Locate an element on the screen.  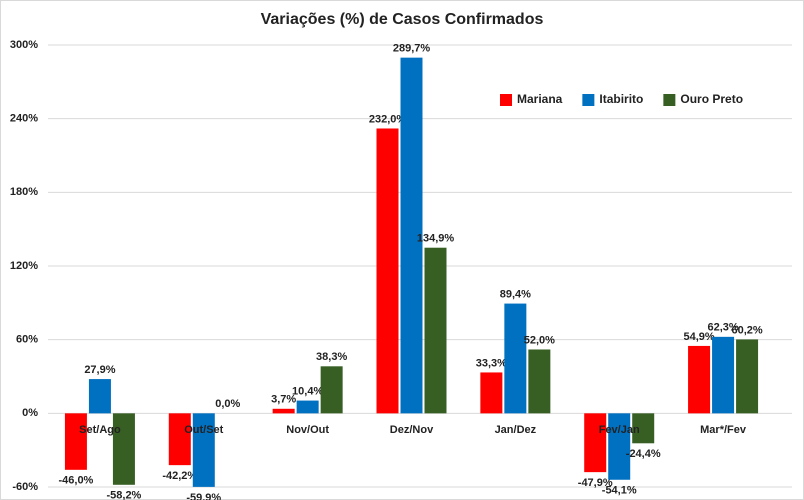
value-label: -47,9% is located at coordinates (595, 483).